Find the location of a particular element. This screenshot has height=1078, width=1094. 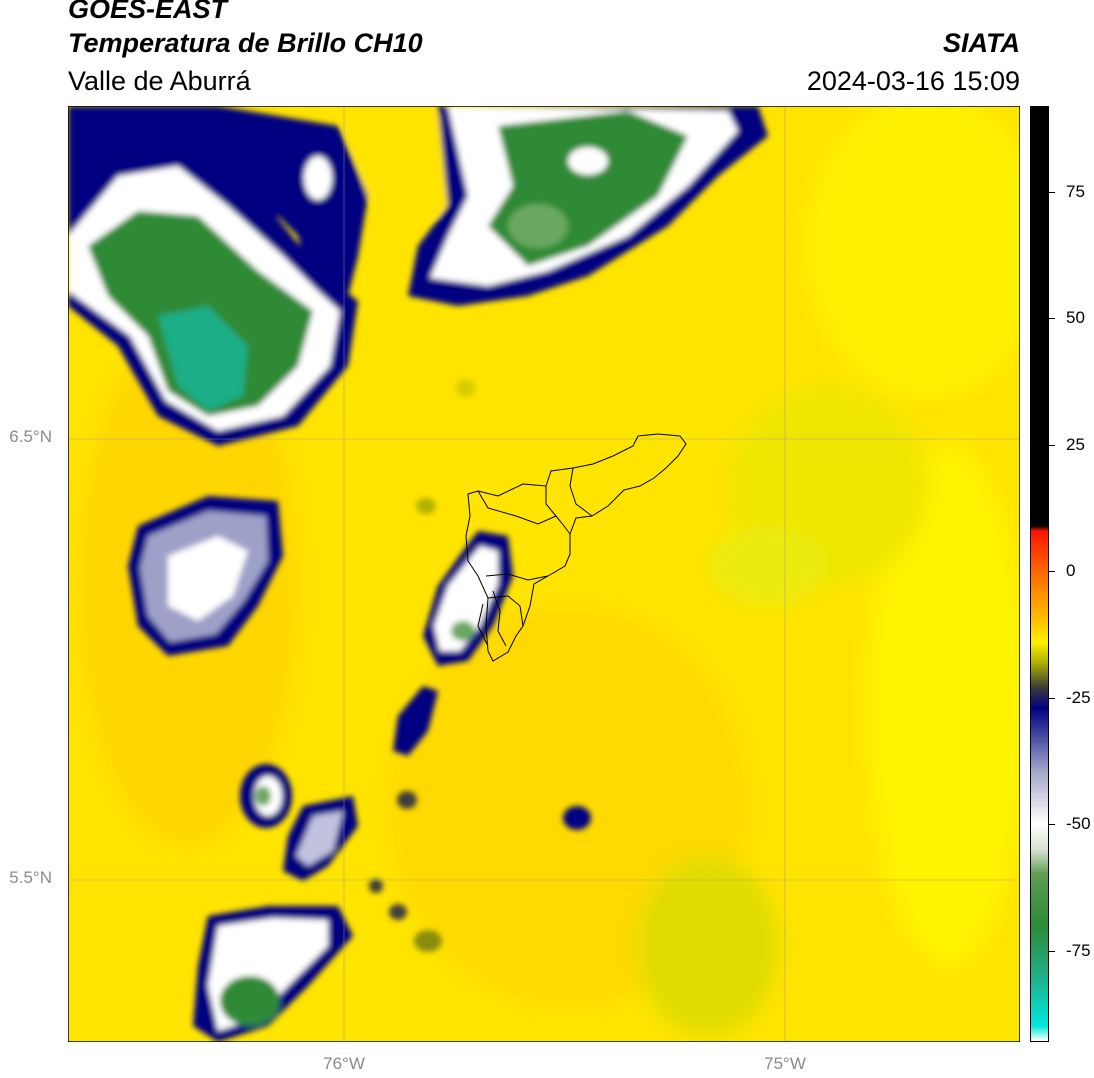

satellite-title: GOES-EAST is located at coordinates (148, 12).